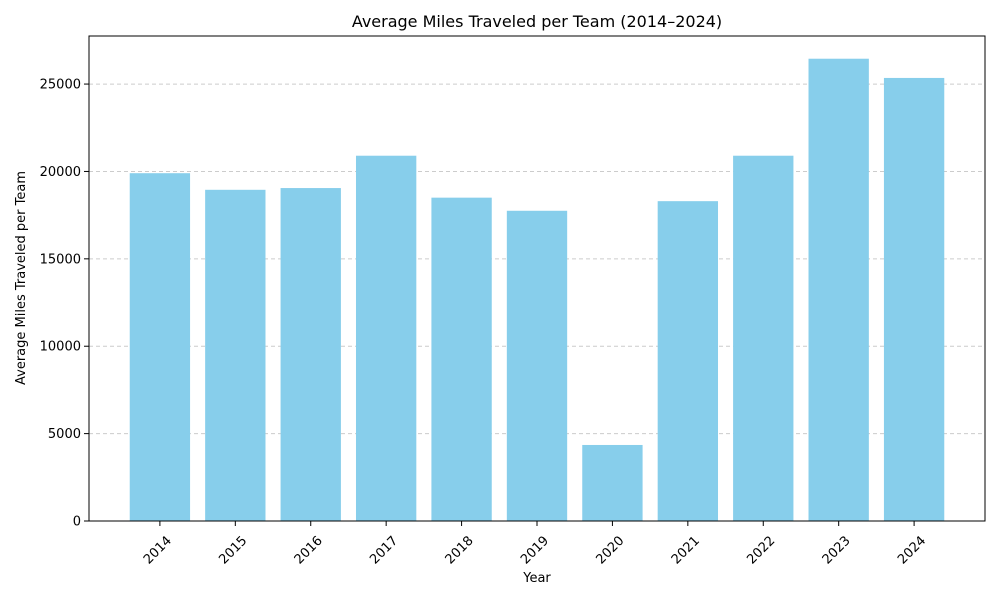 This screenshot has height=604, width=1000. What do you see at coordinates (610, 550) in the screenshot?
I see `x-tick-label: 2020` at bounding box center [610, 550].